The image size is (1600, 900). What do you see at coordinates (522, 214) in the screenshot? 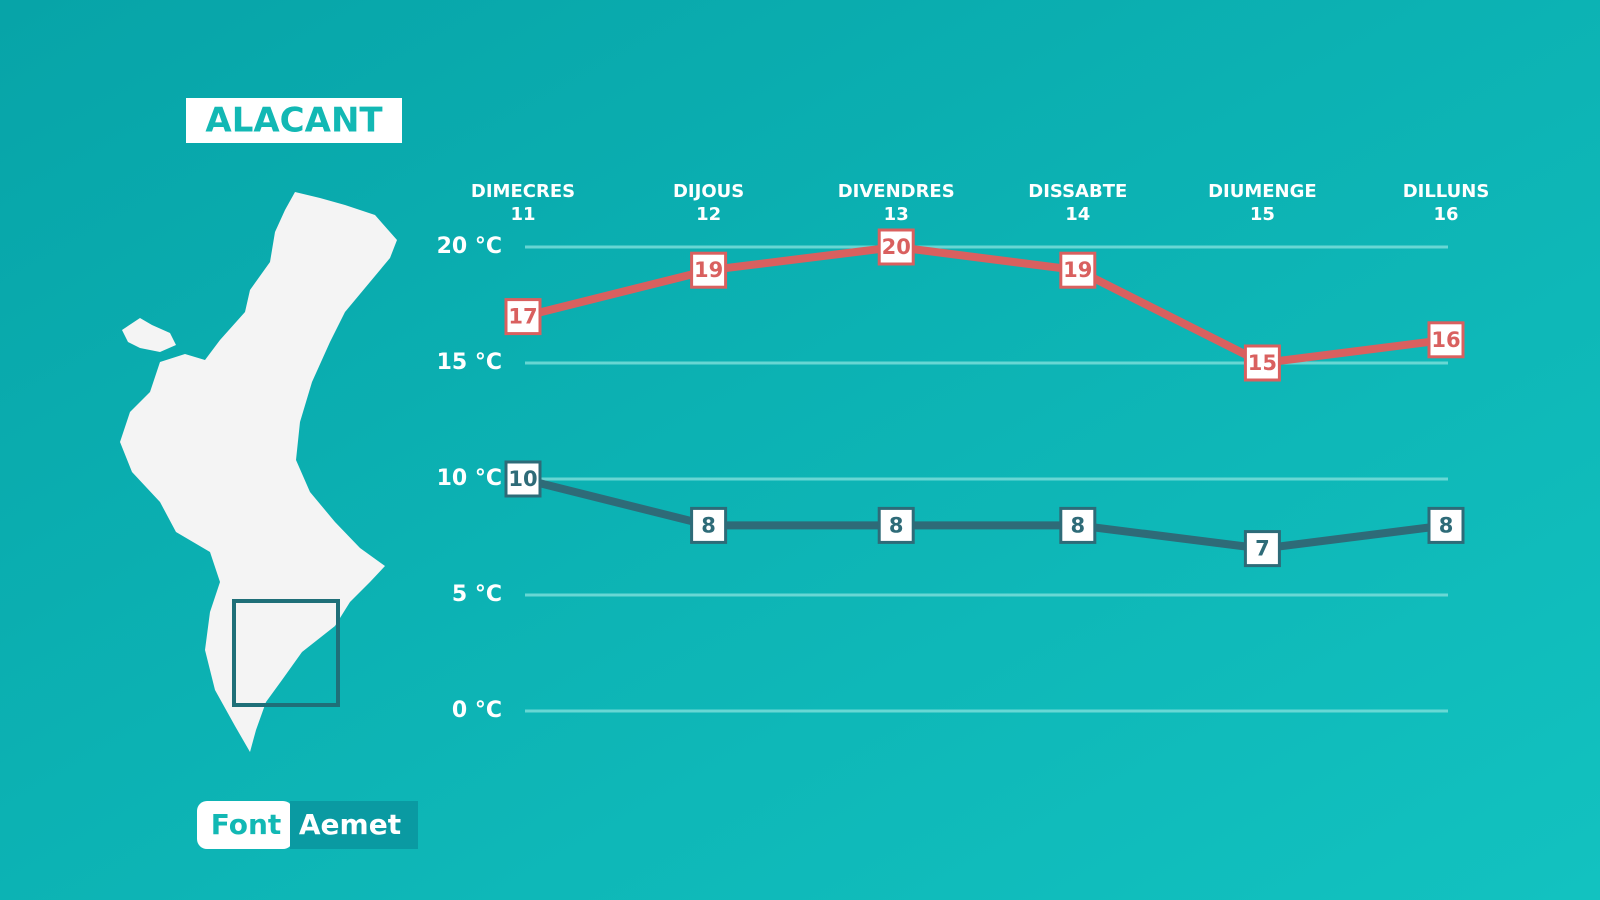
I see `x-tick-day: 11` at bounding box center [522, 214].